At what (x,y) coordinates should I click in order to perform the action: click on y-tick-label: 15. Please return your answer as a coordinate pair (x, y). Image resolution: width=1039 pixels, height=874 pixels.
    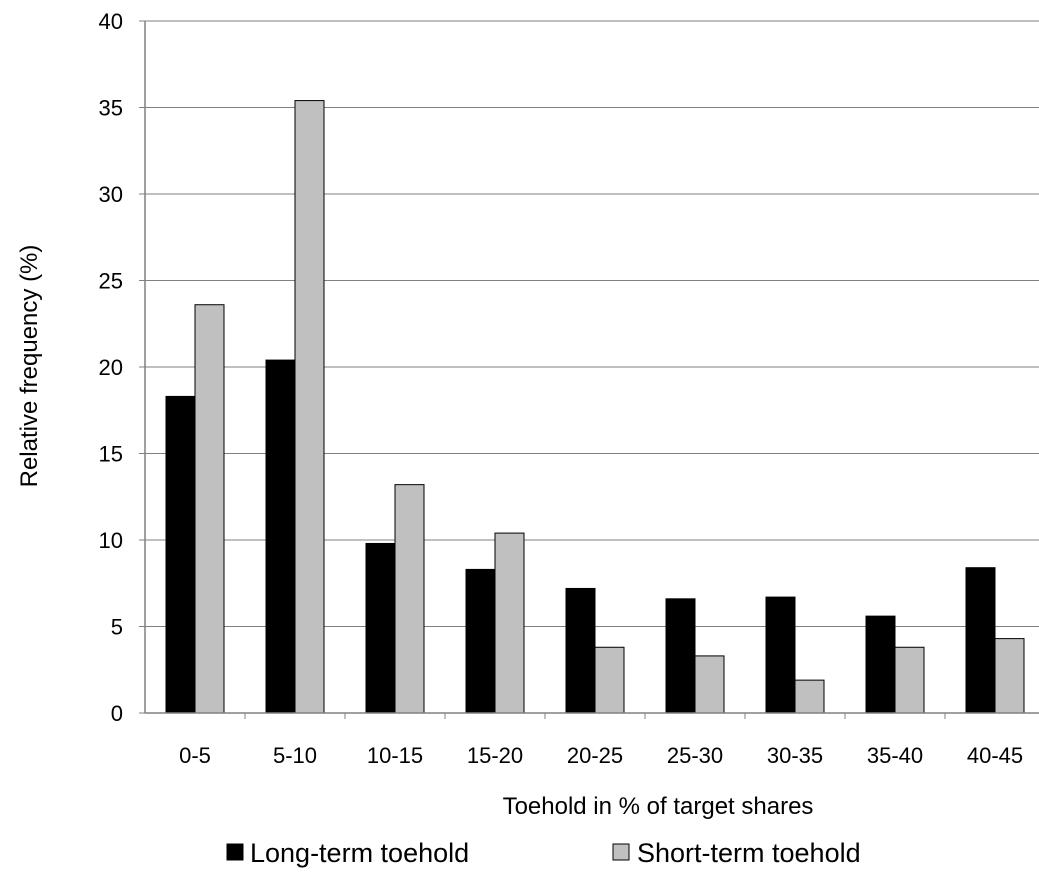
    Looking at the image, I should click on (111, 454).